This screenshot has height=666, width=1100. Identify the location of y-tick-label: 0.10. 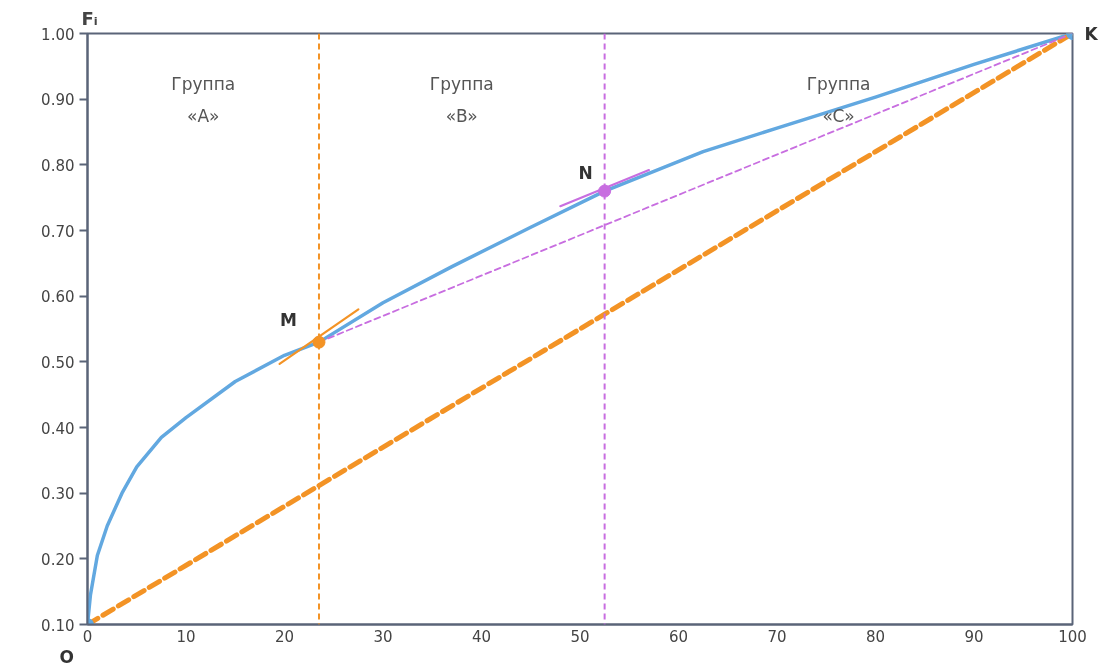
(58, 625).